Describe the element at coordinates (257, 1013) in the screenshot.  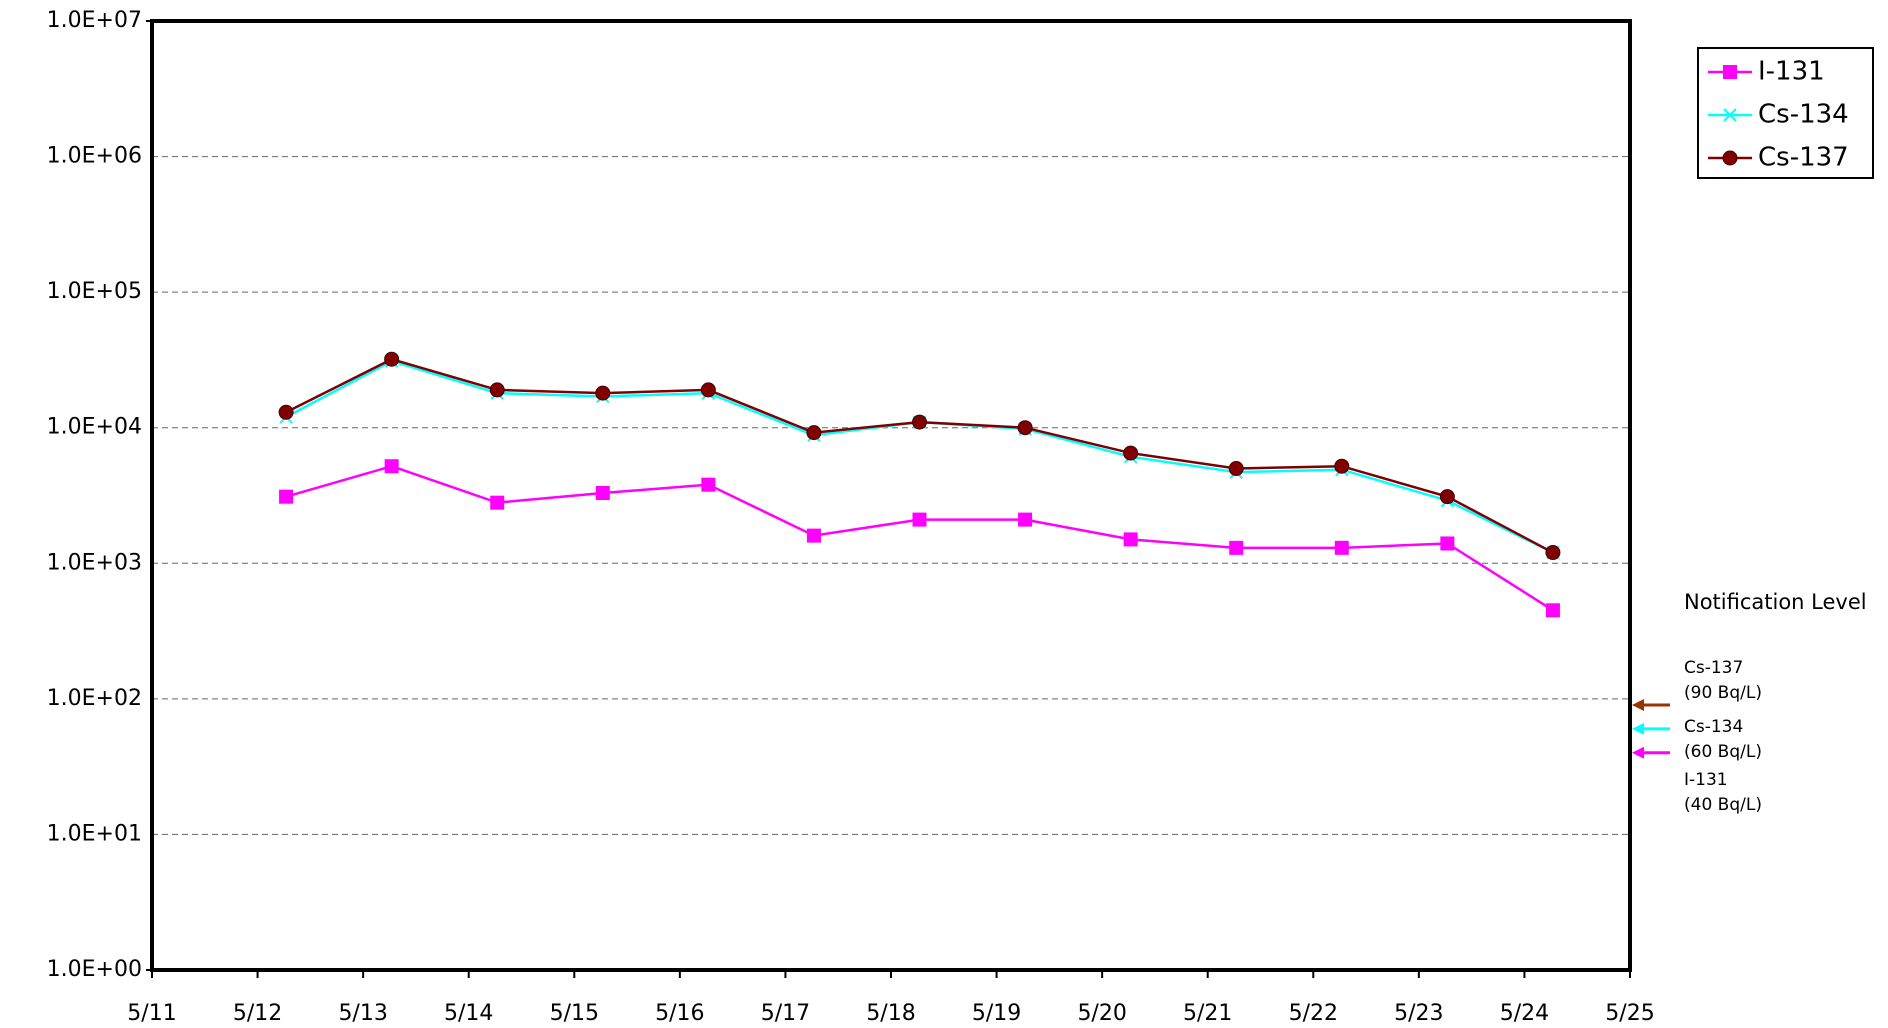
I see `x-tick-label: 5/12` at that location.